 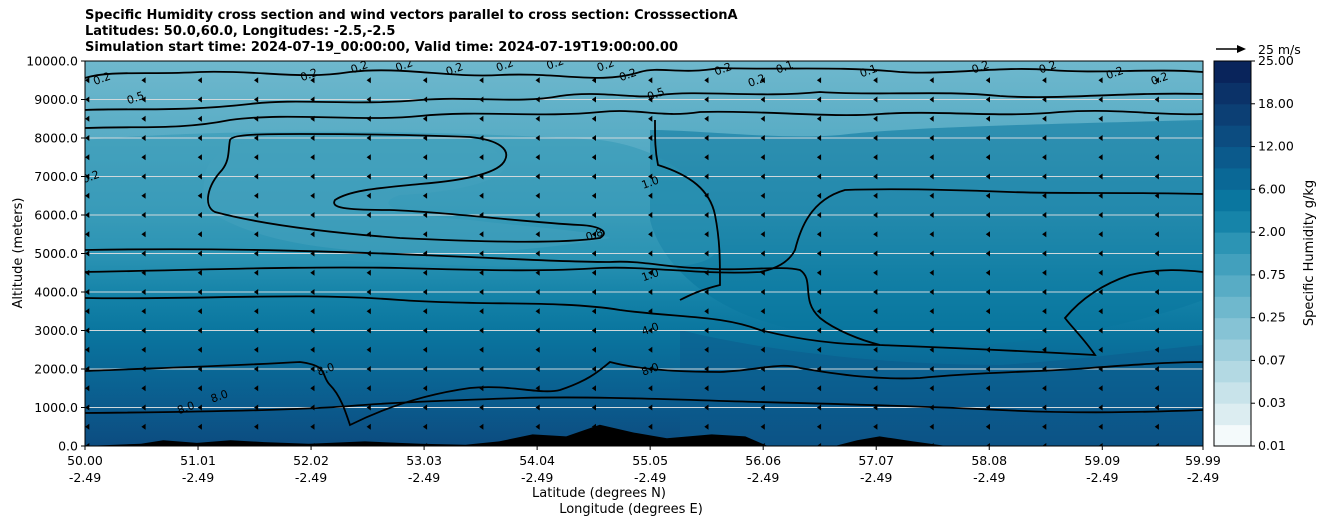 What do you see at coordinates (989, 460) in the screenshot?
I see `x-tick-label-lat: 58.08` at bounding box center [989, 460].